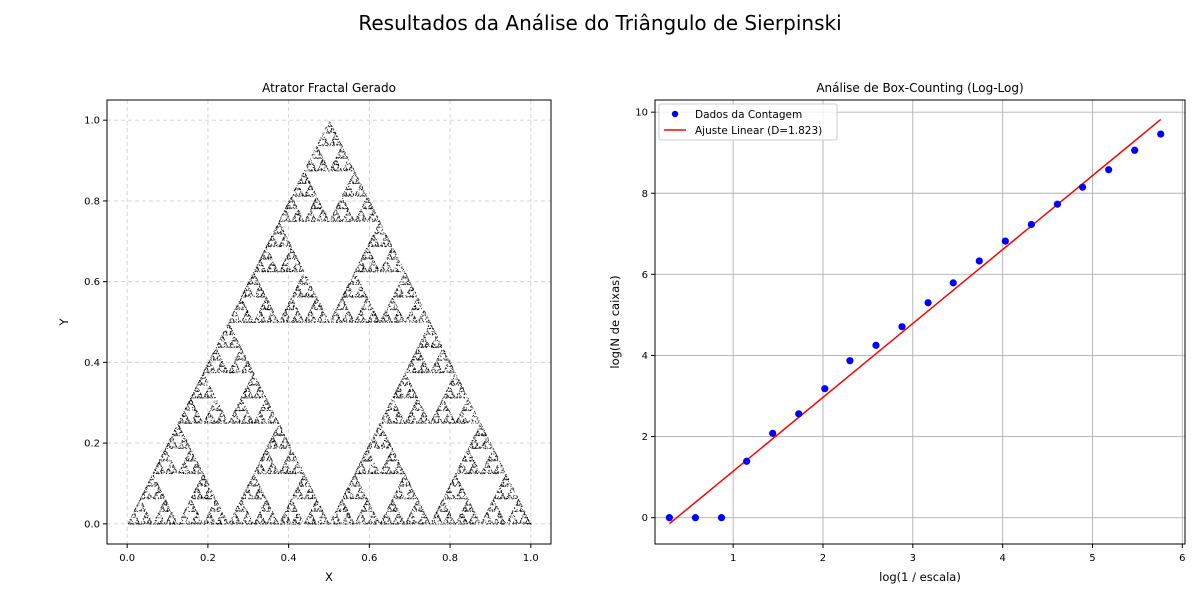  I want to click on fractal-chart-title: Atrator Fractal Gerado, so click(329, 88).